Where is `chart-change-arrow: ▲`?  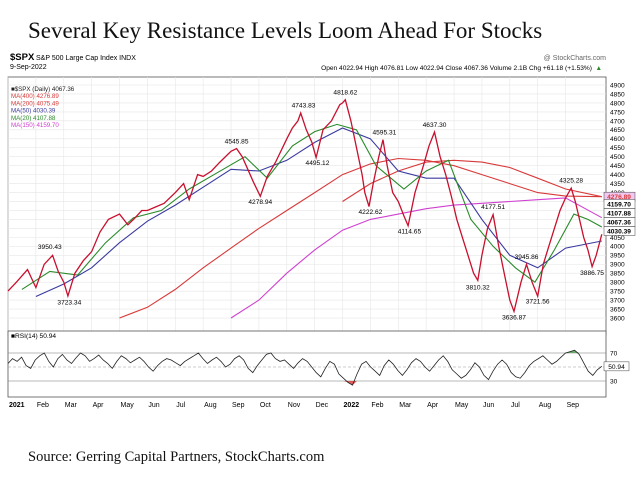 chart-change-arrow: ▲ is located at coordinates (598, 68).